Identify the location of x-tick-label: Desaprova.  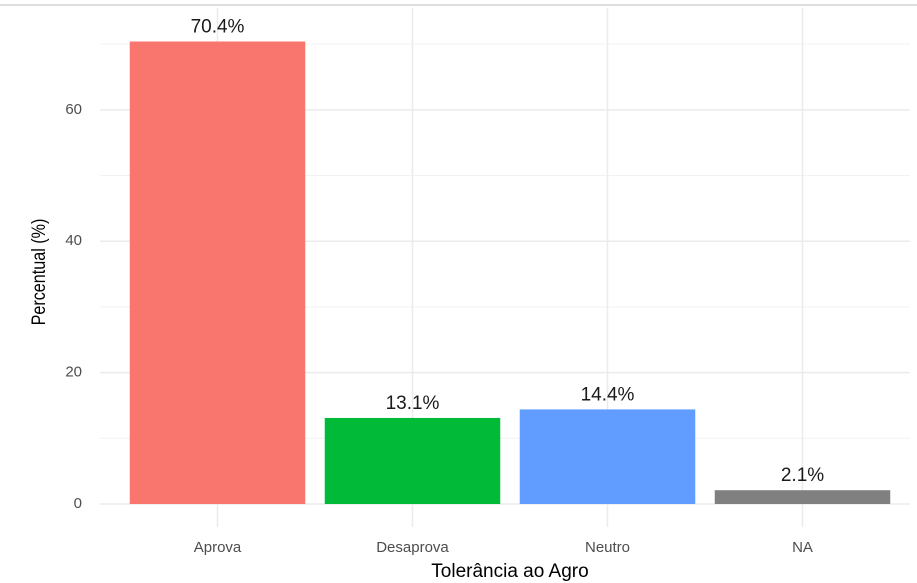
(412, 547).